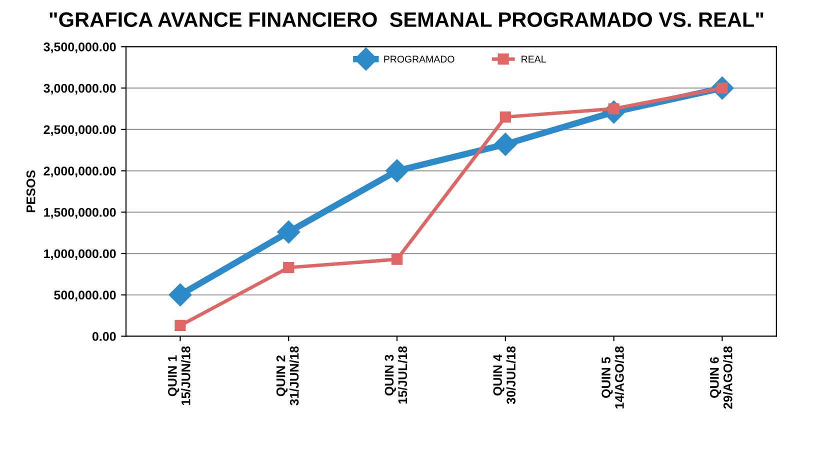 The image size is (813, 467). Describe the element at coordinates (104, 336) in the screenshot. I see `y-tick-label: 0.00` at that location.